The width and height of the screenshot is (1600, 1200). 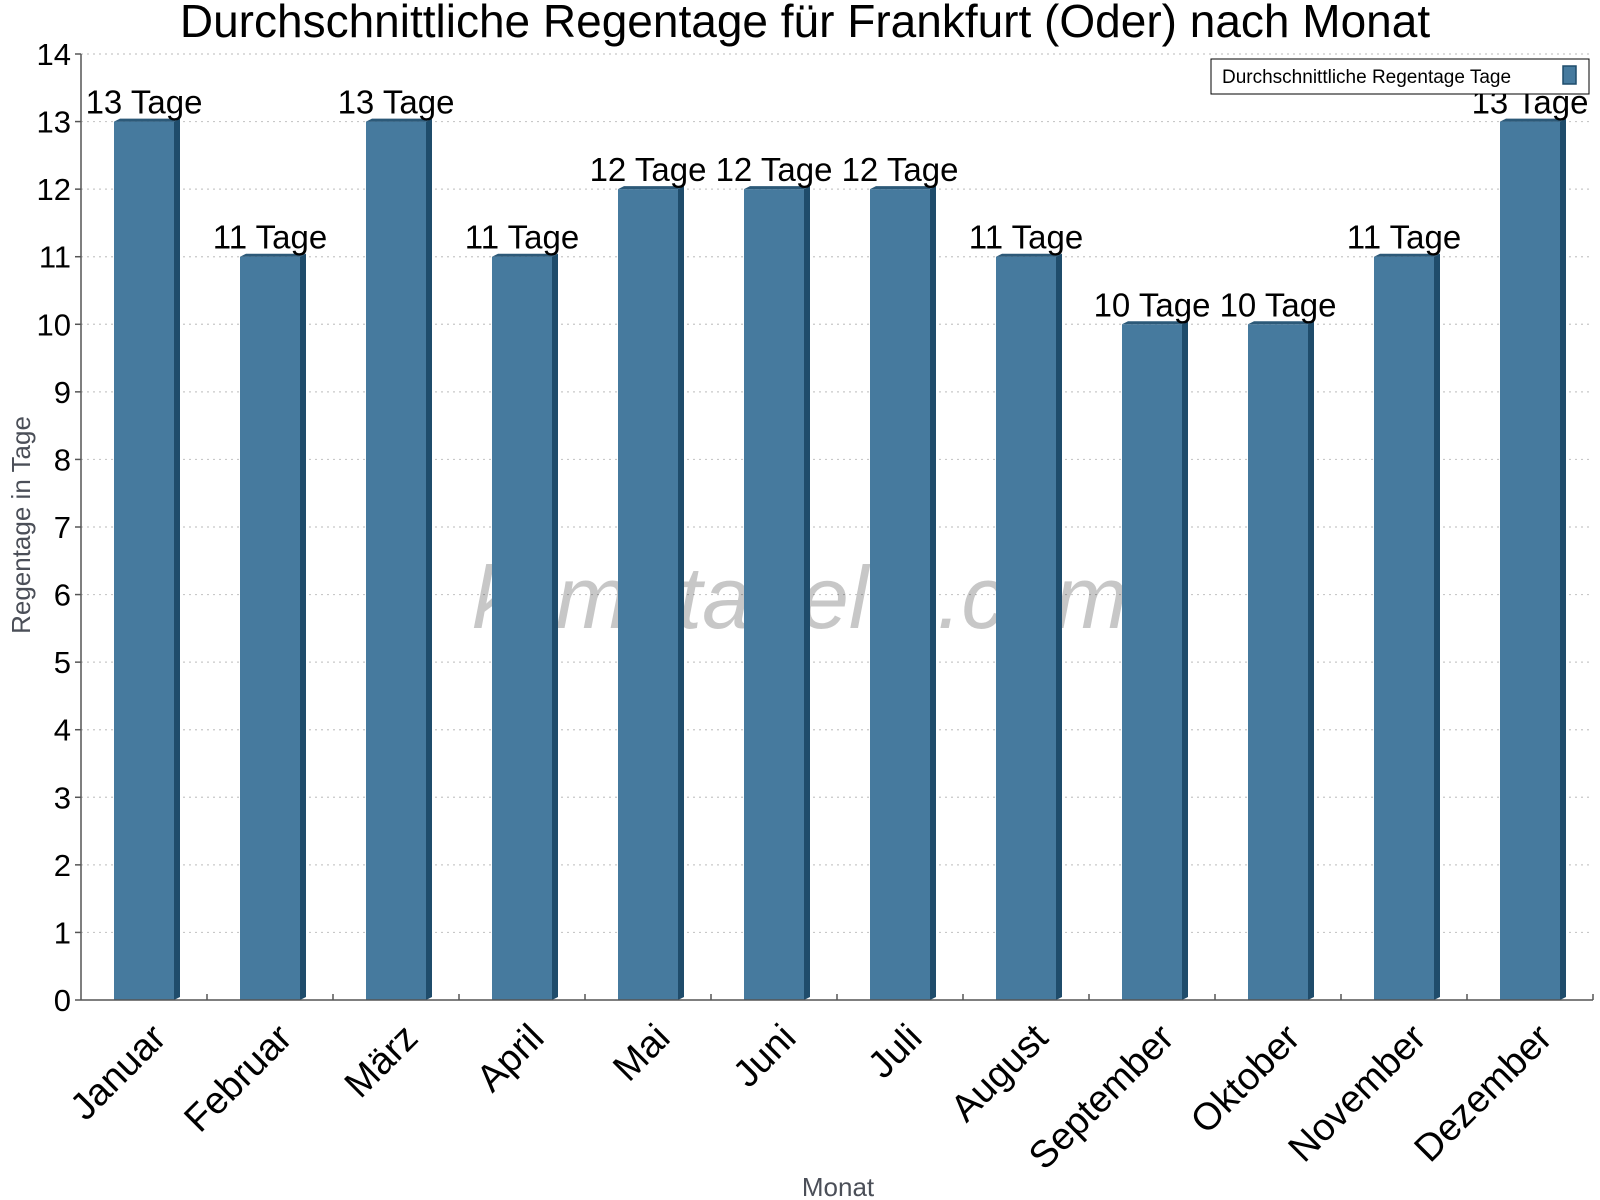 I want to click on y-tick-label: 4, so click(x=62, y=730).